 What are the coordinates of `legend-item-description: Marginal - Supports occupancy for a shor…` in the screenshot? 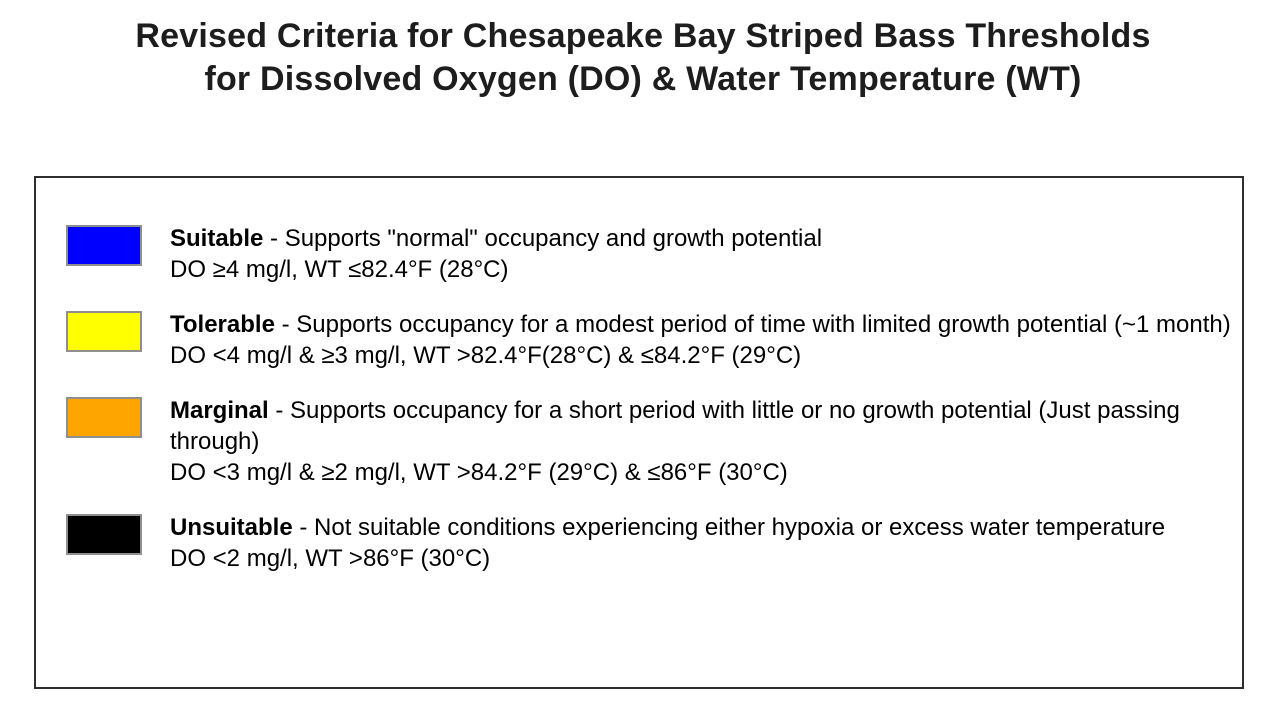 It's located at (701, 426).